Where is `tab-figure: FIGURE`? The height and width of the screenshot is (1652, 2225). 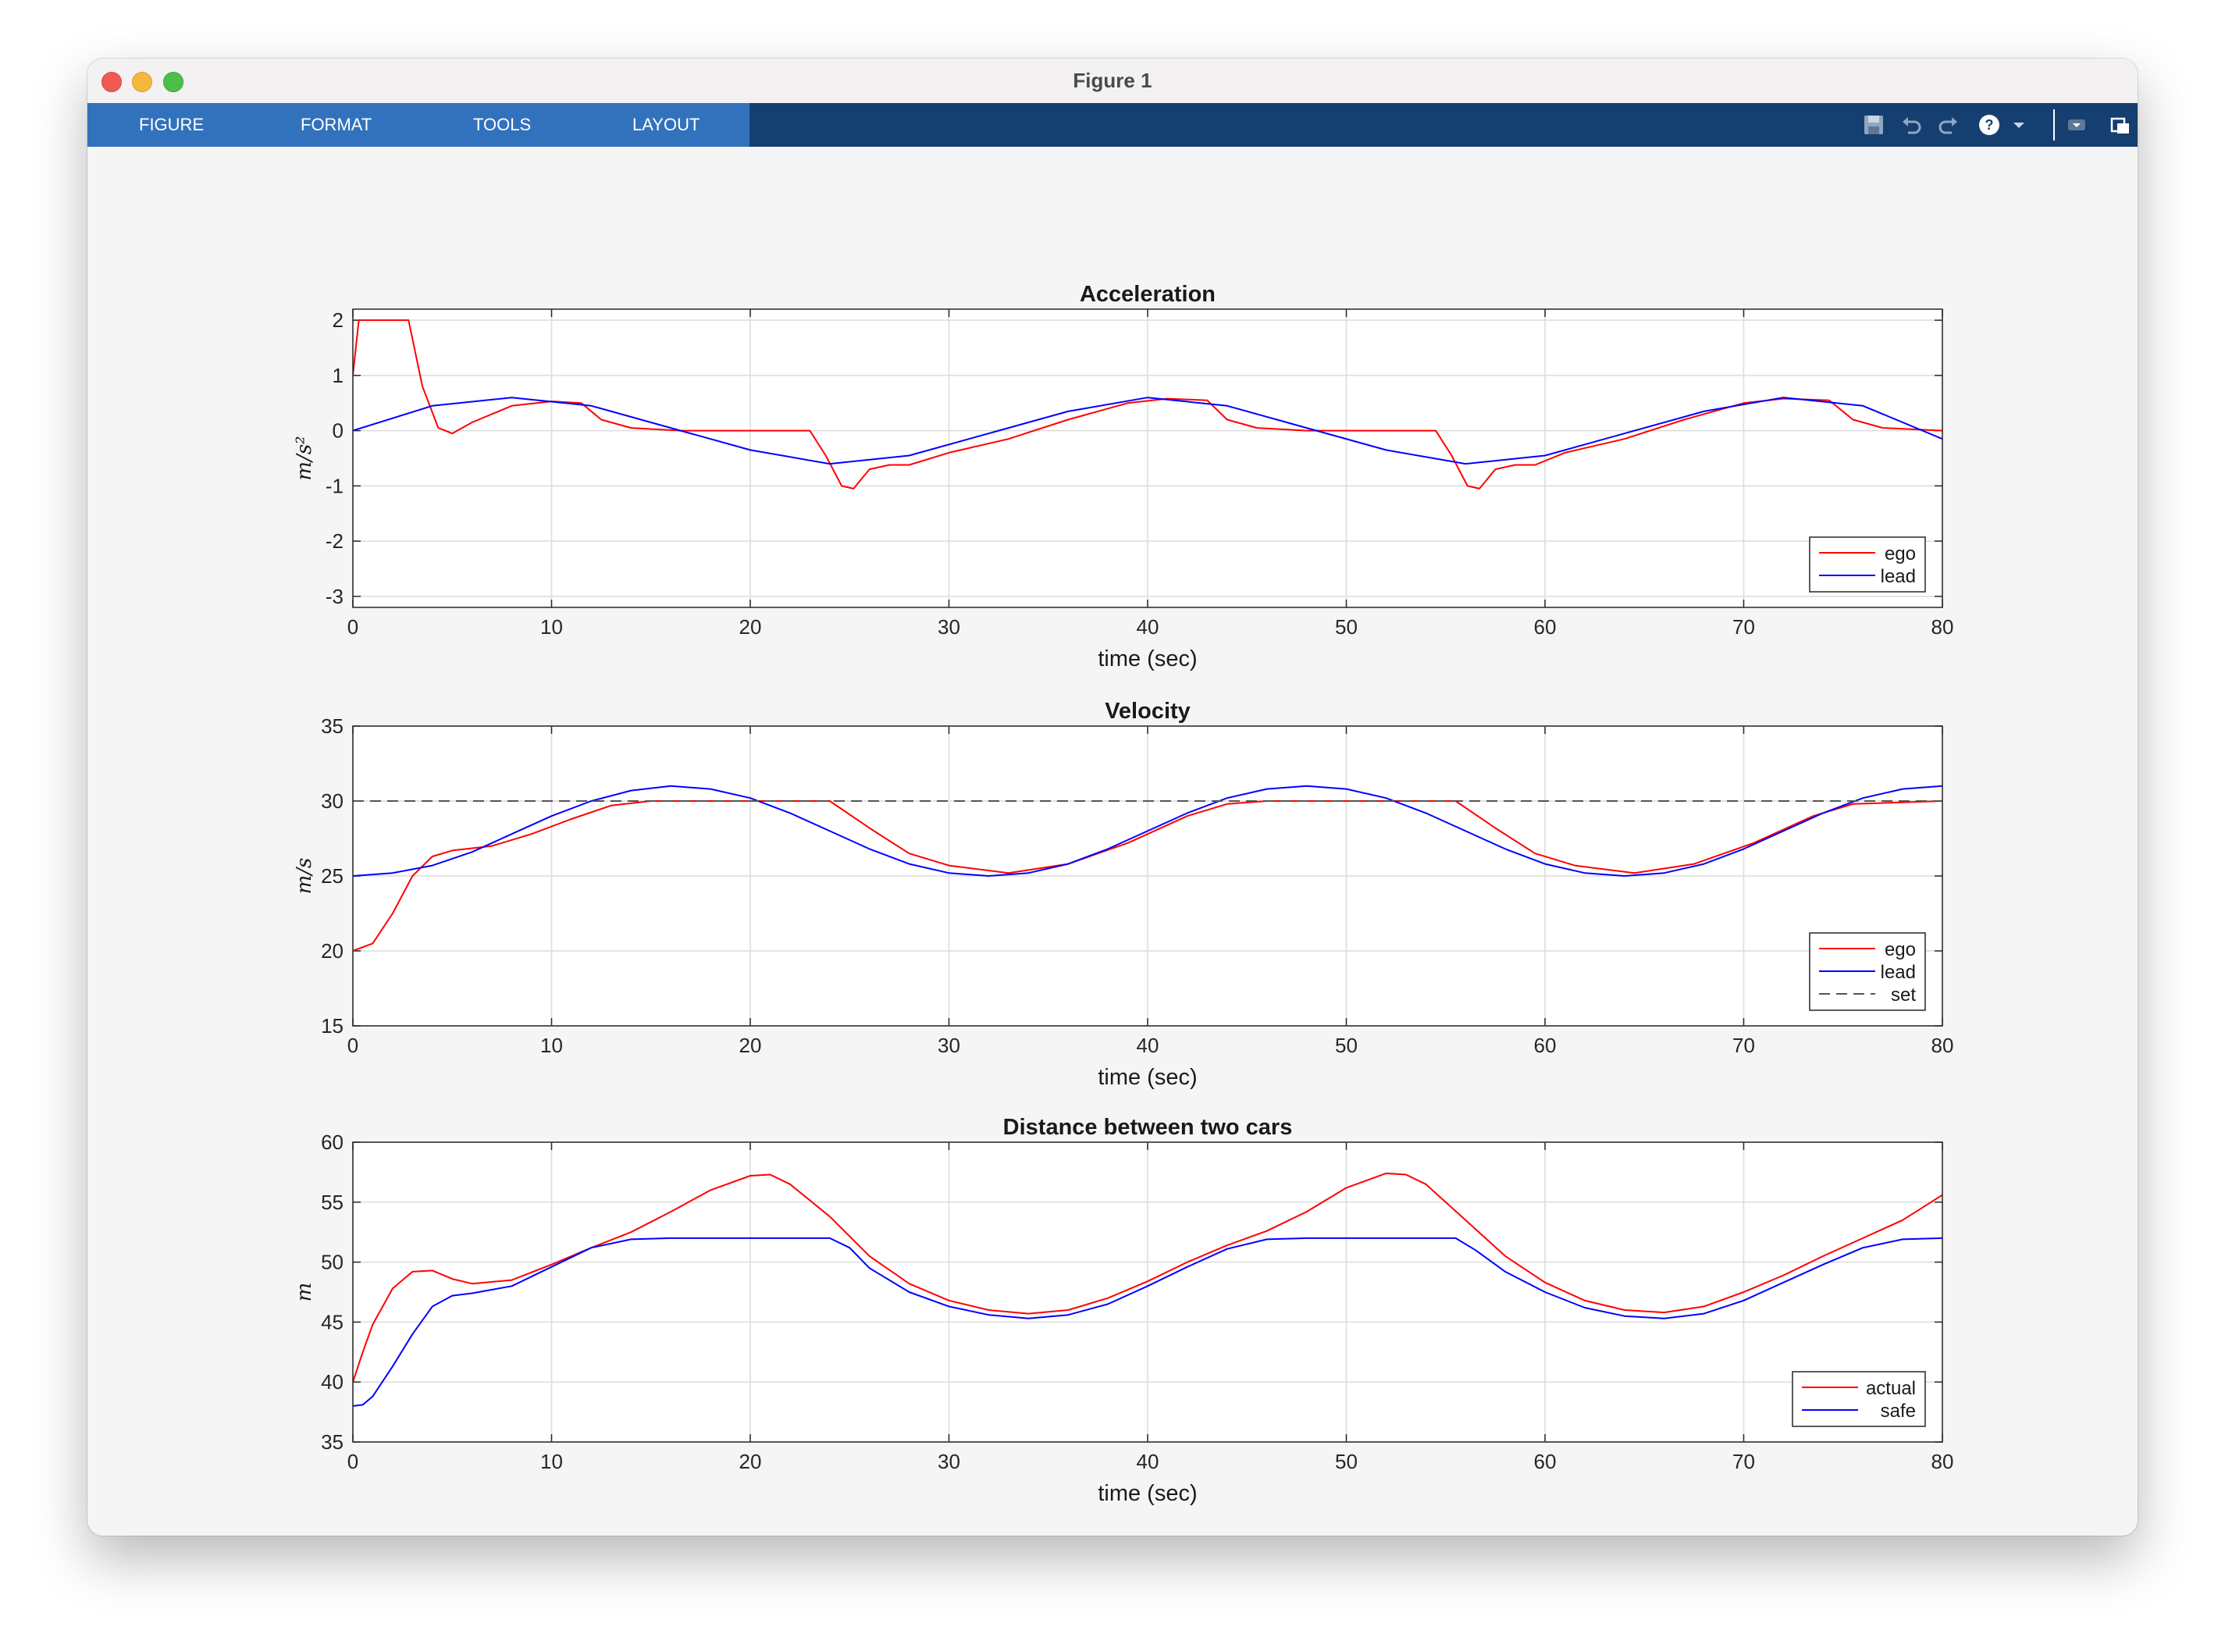
tab-figure: FIGURE is located at coordinates (172, 124).